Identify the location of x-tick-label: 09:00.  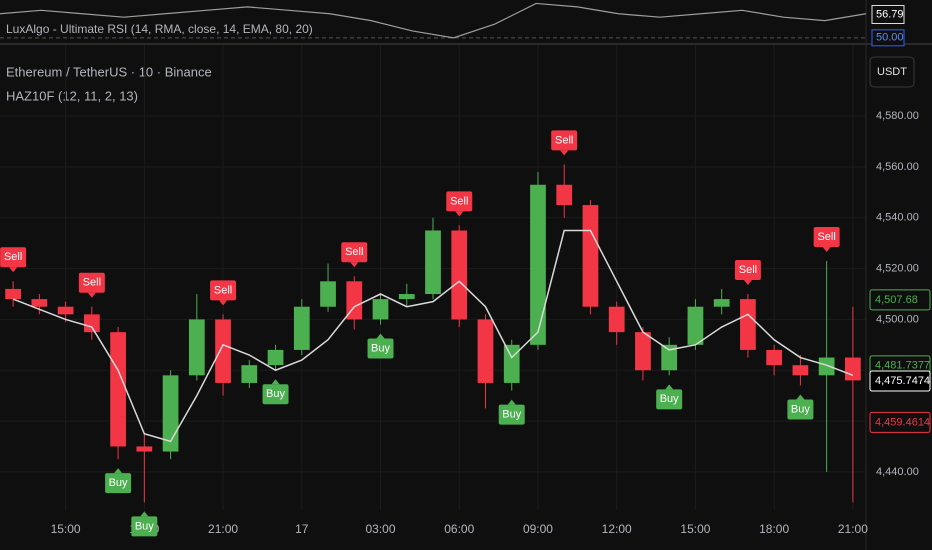
(538, 529).